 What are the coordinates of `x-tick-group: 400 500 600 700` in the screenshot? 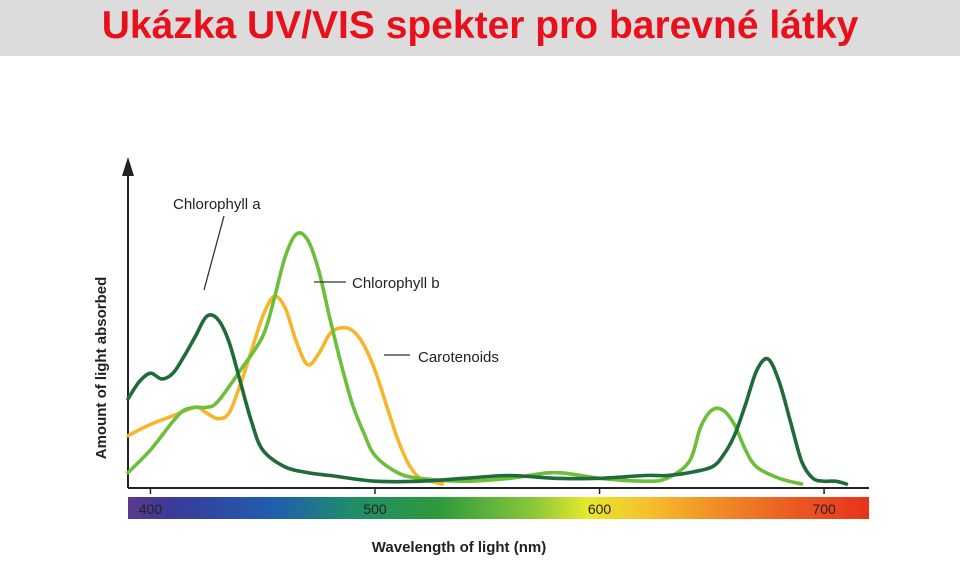 It's located at (487, 502).